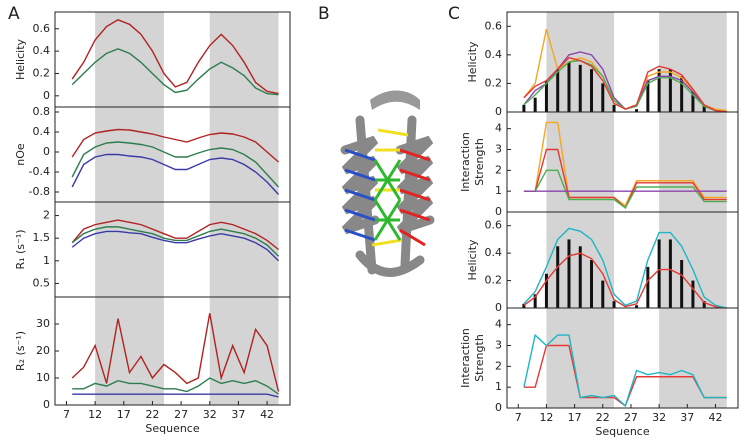 This screenshot has height=444, width=750. Describe the element at coordinates (454, 14) in the screenshot. I see `panel-label: C` at that location.